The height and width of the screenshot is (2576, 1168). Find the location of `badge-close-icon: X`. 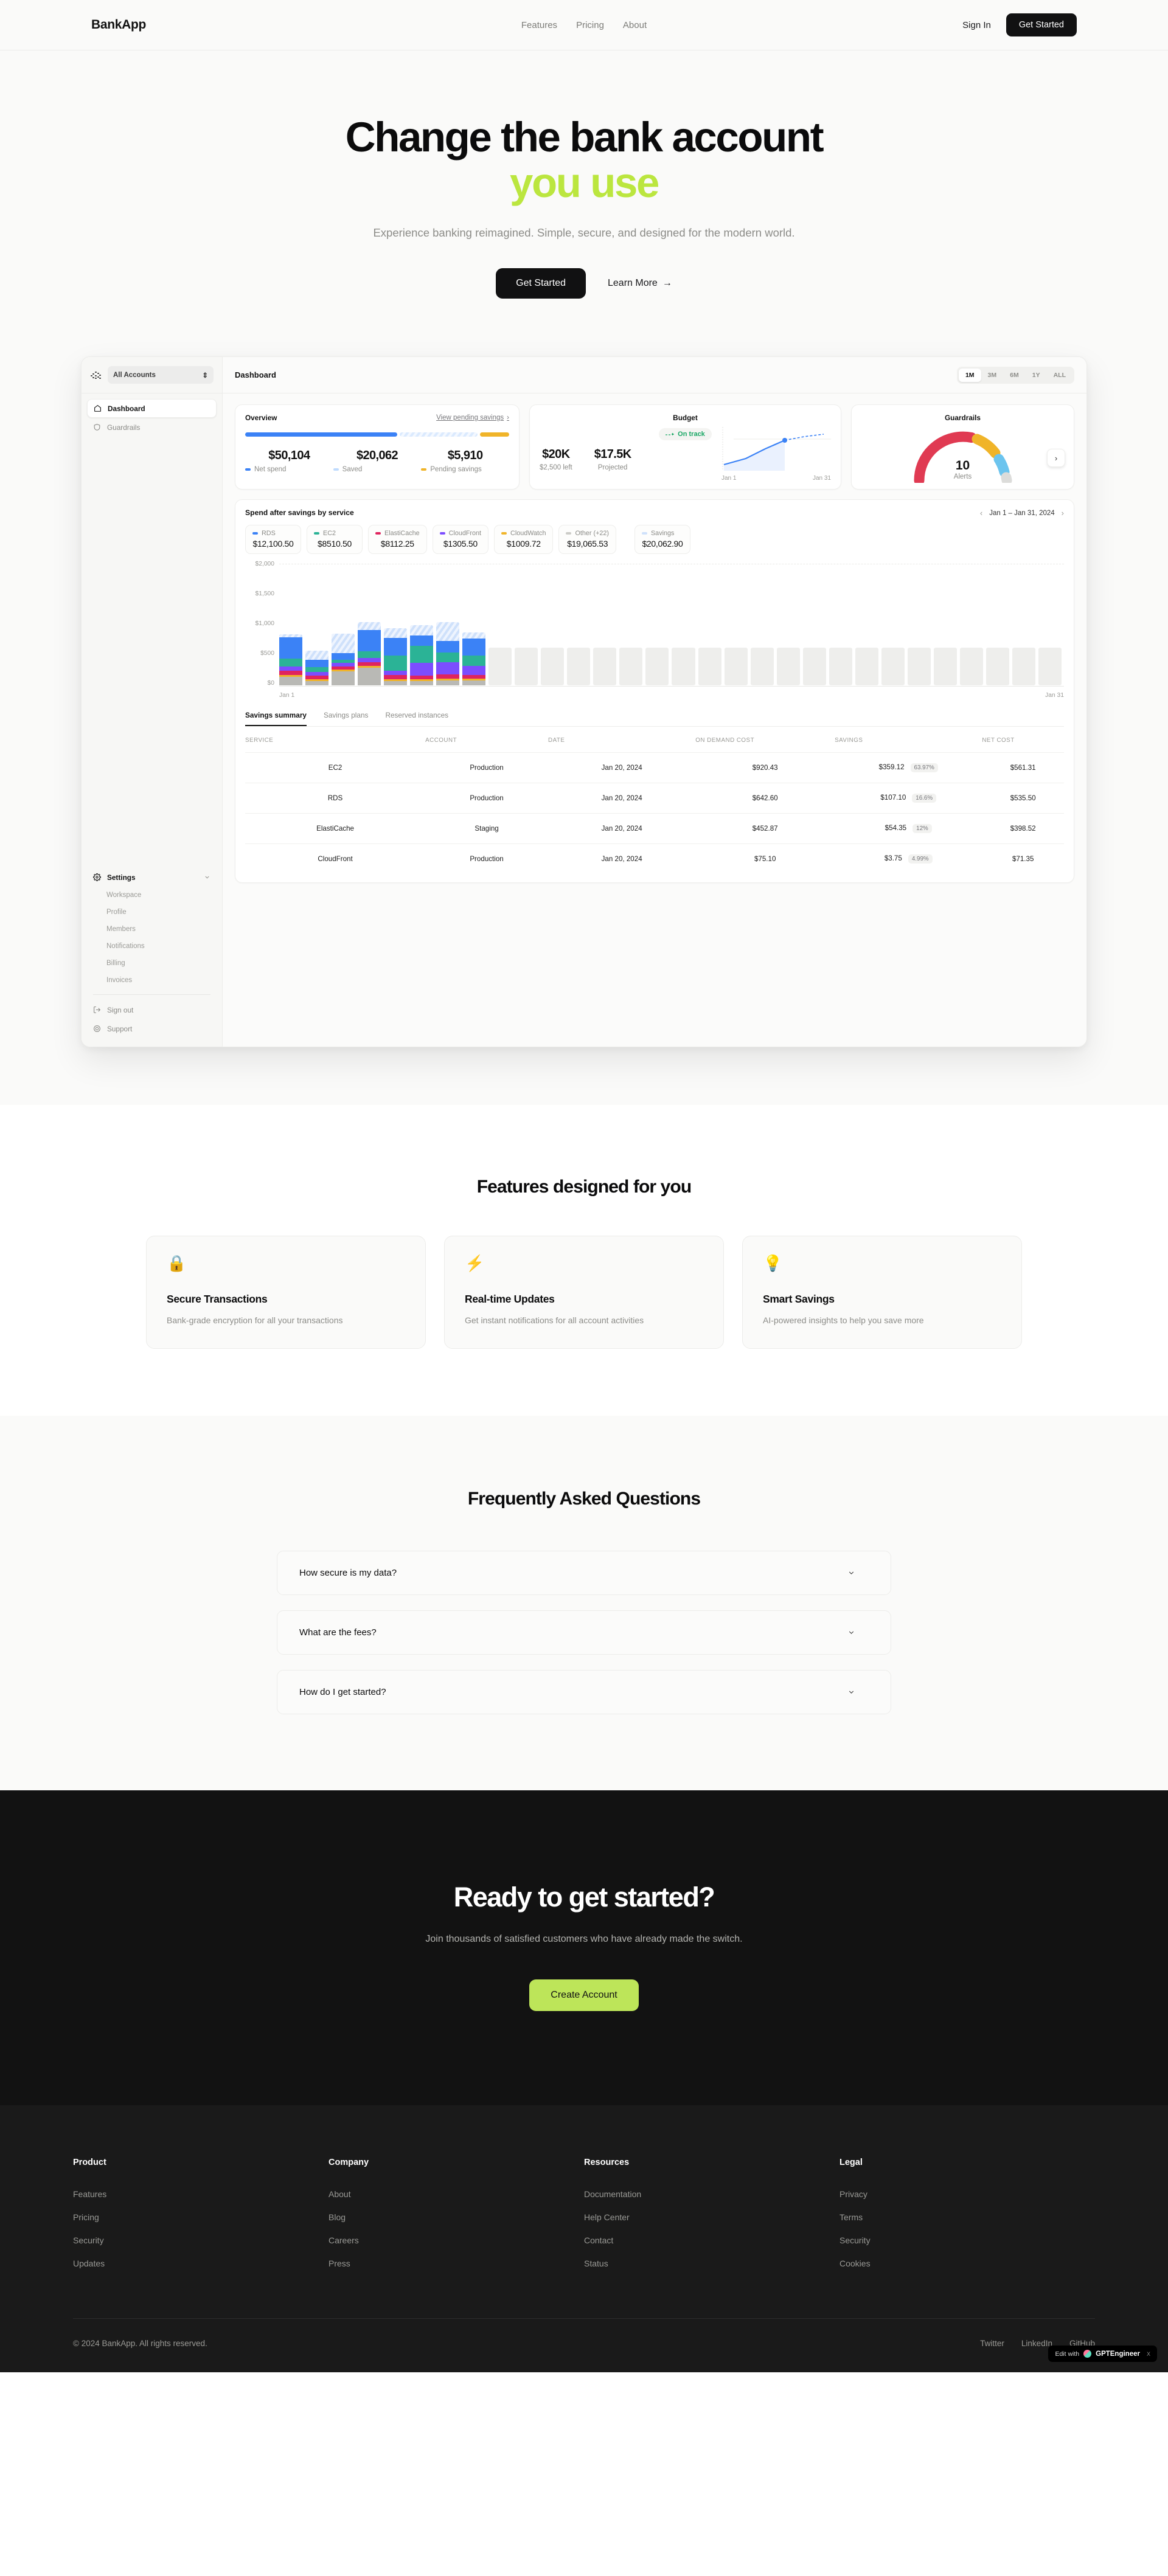

badge-close-icon: X is located at coordinates (1148, 2353).